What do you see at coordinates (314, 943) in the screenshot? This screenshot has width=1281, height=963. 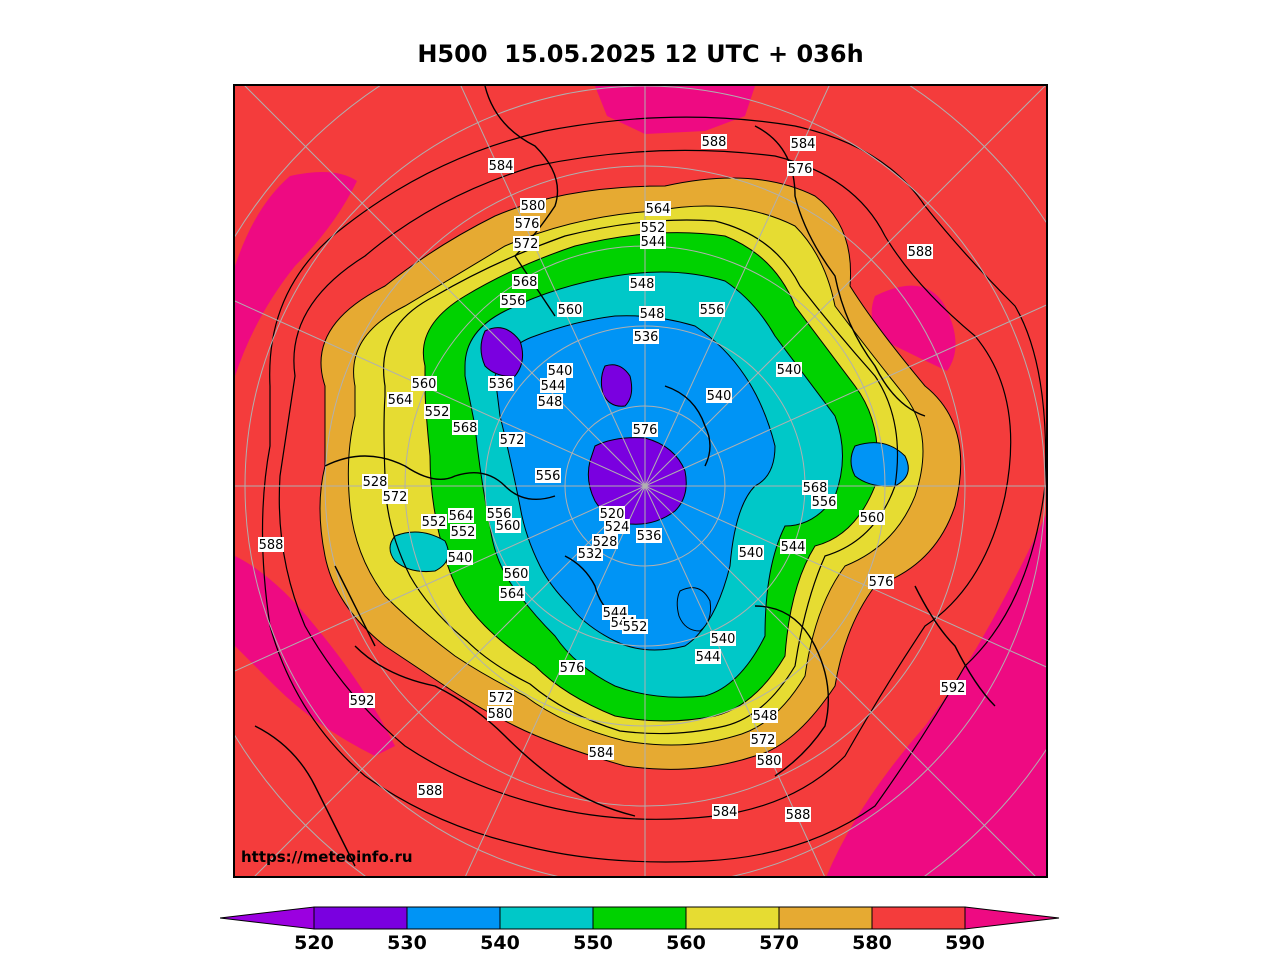 I see `colorbar-tick-label: 520` at bounding box center [314, 943].